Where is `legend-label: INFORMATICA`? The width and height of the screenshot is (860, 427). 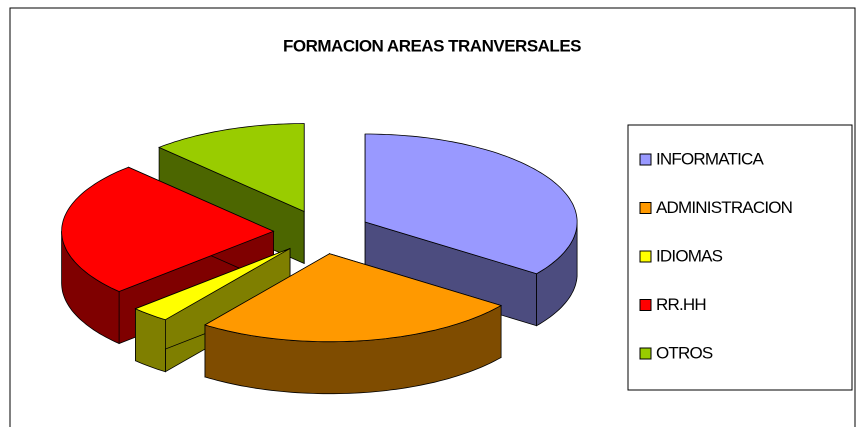 legend-label: INFORMATICA is located at coordinates (710, 158).